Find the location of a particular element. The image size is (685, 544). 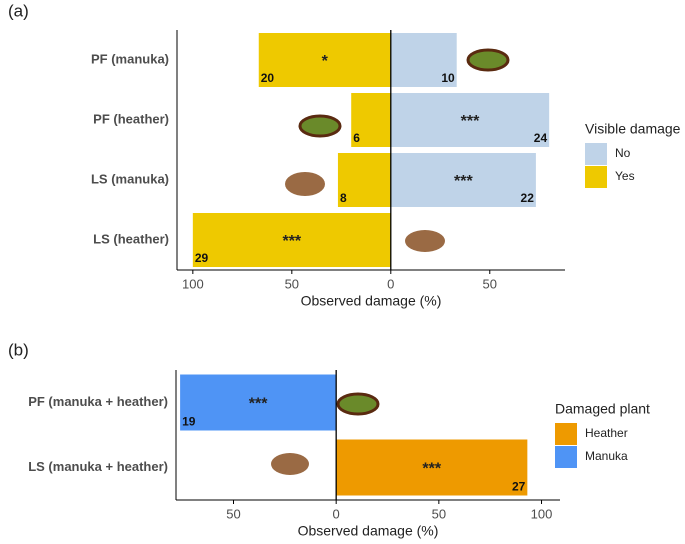

panel-label: (b) is located at coordinates (18, 349).